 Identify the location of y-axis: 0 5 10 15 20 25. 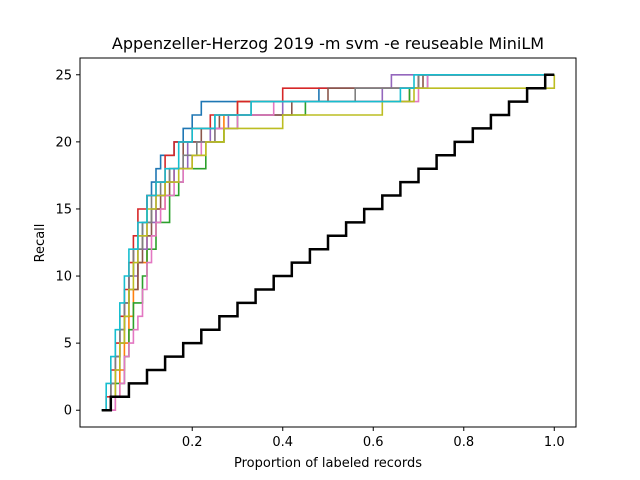
(67, 243).